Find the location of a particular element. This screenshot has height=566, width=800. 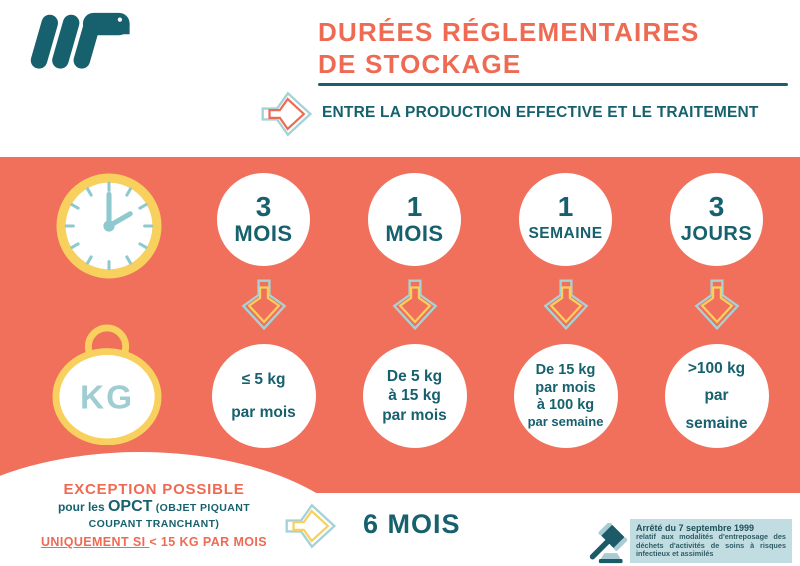

weight-line: à 100 kg is located at coordinates (565, 404).